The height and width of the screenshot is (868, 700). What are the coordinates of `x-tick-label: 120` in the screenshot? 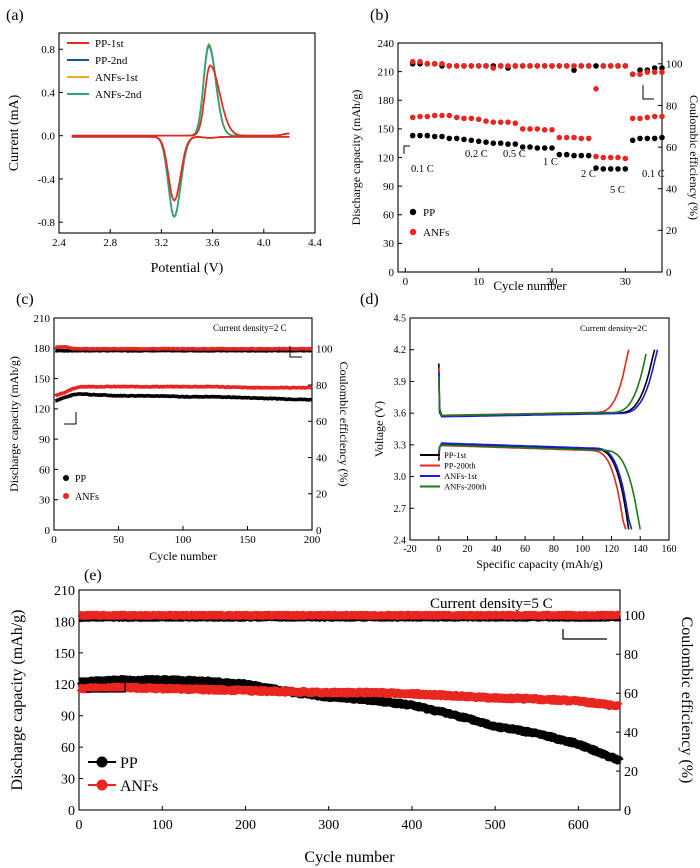 It's located at (611, 549).